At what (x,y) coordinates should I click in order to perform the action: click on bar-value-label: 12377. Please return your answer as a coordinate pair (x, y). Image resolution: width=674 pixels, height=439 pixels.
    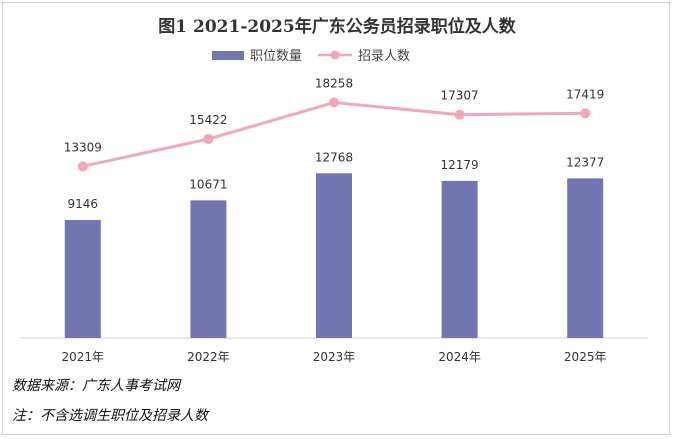
    Looking at the image, I should click on (585, 162).